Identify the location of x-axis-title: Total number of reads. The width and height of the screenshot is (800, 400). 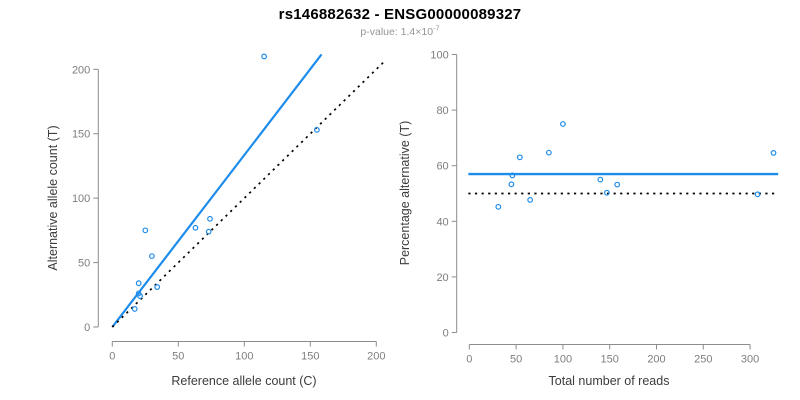
(609, 381).